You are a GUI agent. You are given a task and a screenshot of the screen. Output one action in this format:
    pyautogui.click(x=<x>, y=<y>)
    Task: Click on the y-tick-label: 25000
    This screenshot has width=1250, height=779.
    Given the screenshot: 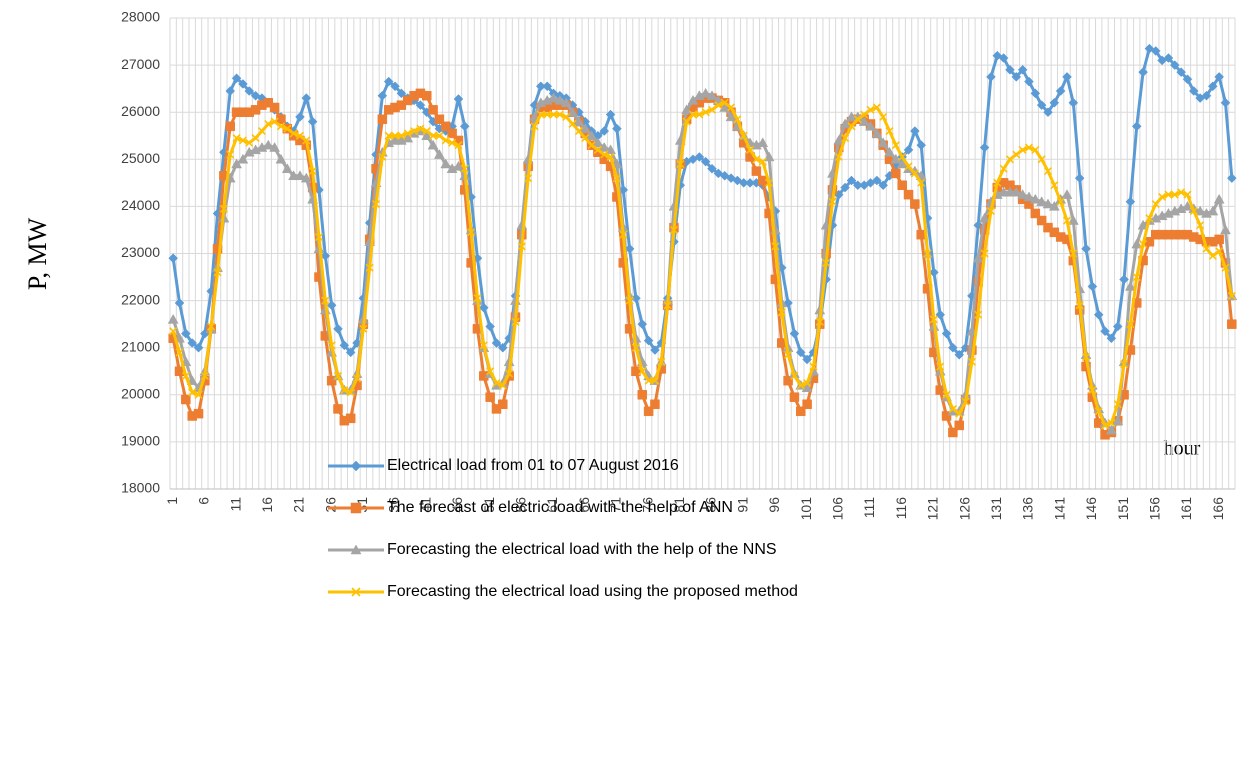 What is the action you would take?
    pyautogui.click(x=140, y=158)
    